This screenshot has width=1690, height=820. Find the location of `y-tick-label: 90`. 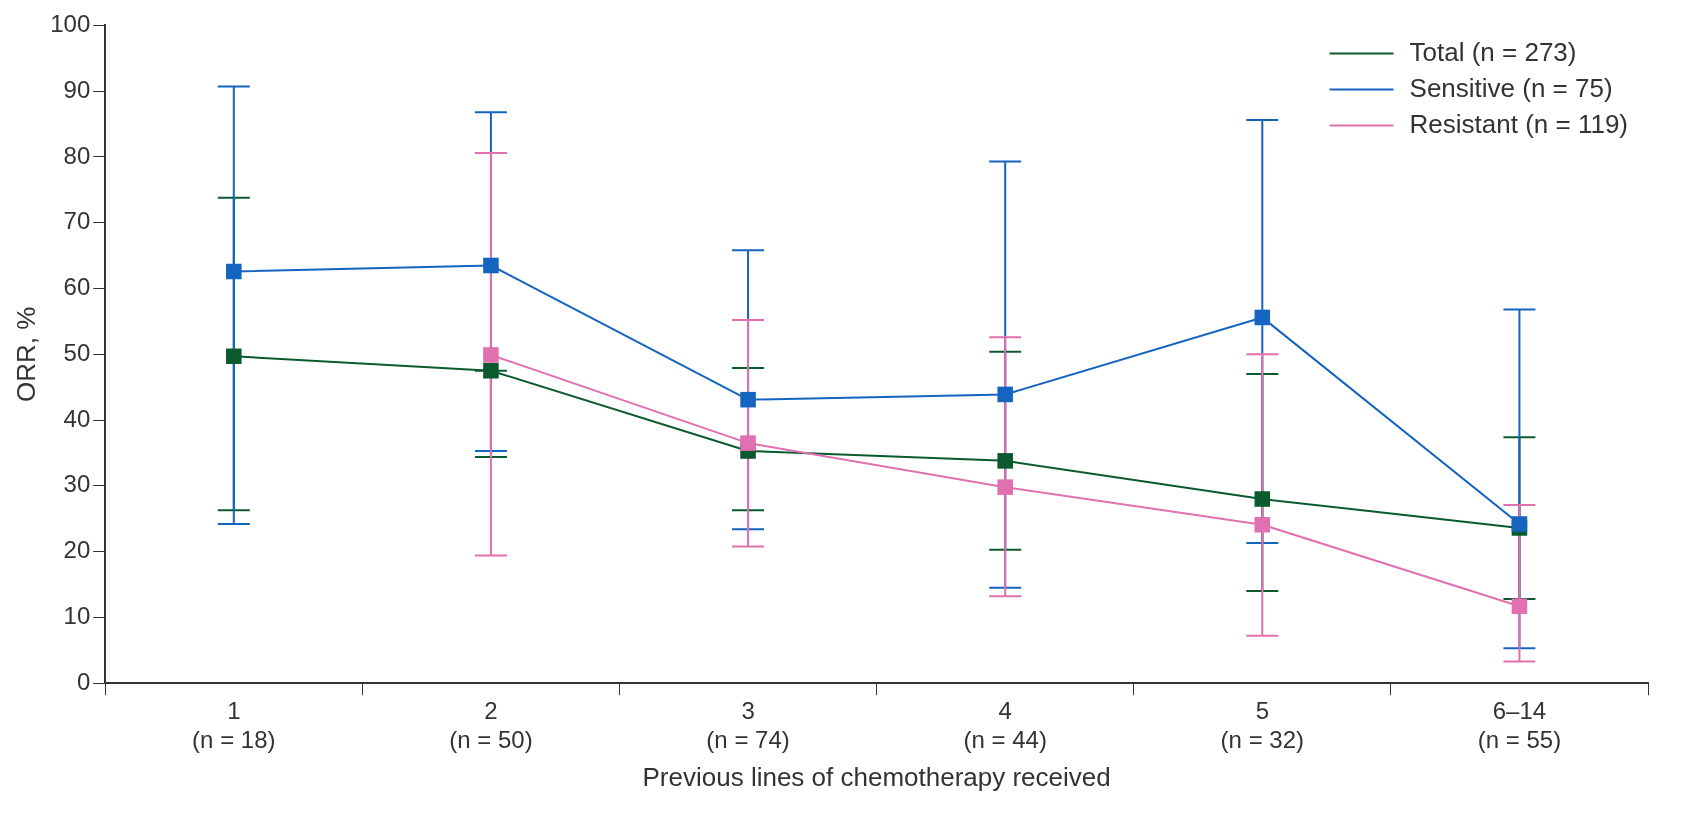

y-tick-label: 90 is located at coordinates (77, 89).